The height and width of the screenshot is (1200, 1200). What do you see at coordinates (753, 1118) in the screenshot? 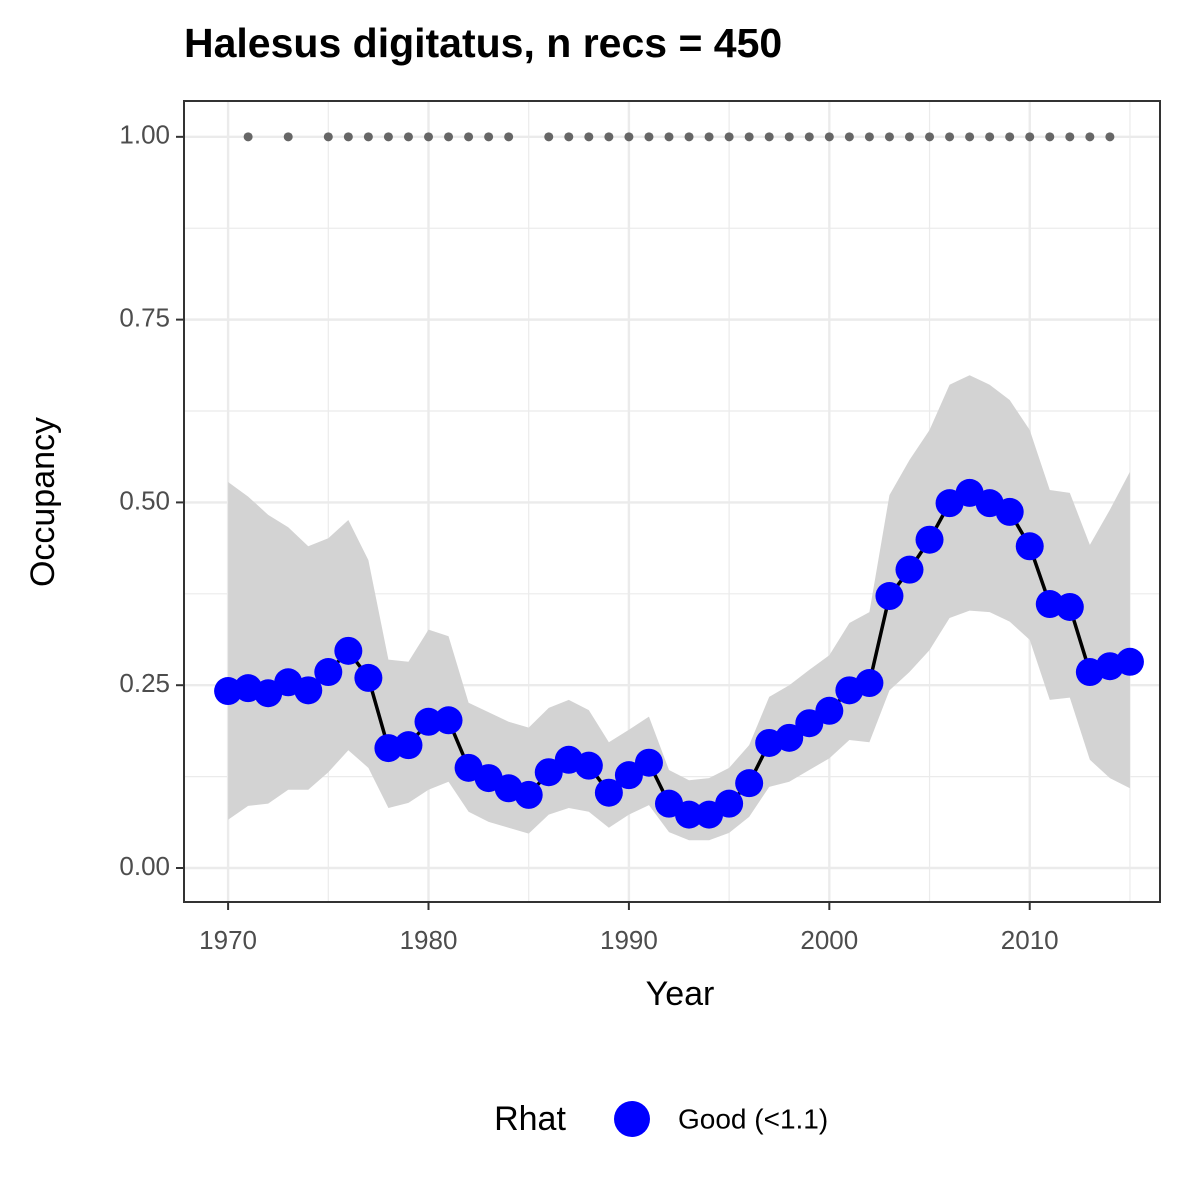
I see `legend-label: Good (<1.1)` at bounding box center [753, 1118].